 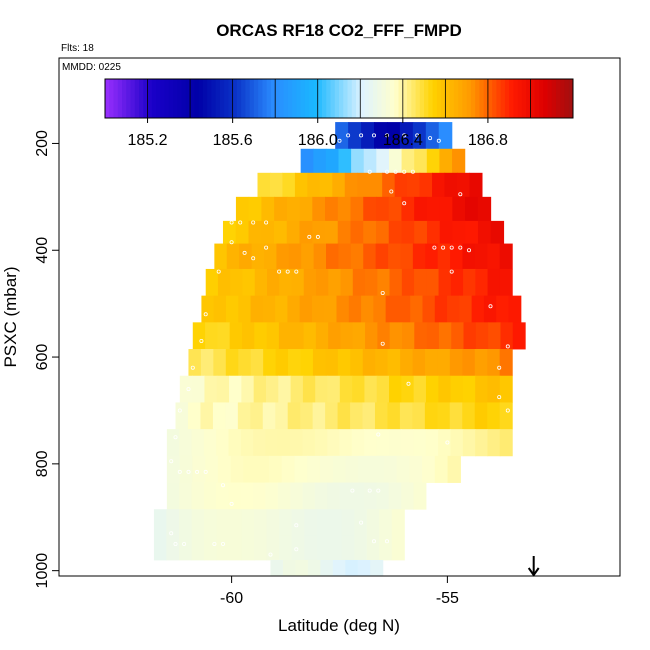 What do you see at coordinates (339, 30) in the screenshot?
I see `chart-title: ORCAS RF18 CO2_FFF_FMPD` at bounding box center [339, 30].